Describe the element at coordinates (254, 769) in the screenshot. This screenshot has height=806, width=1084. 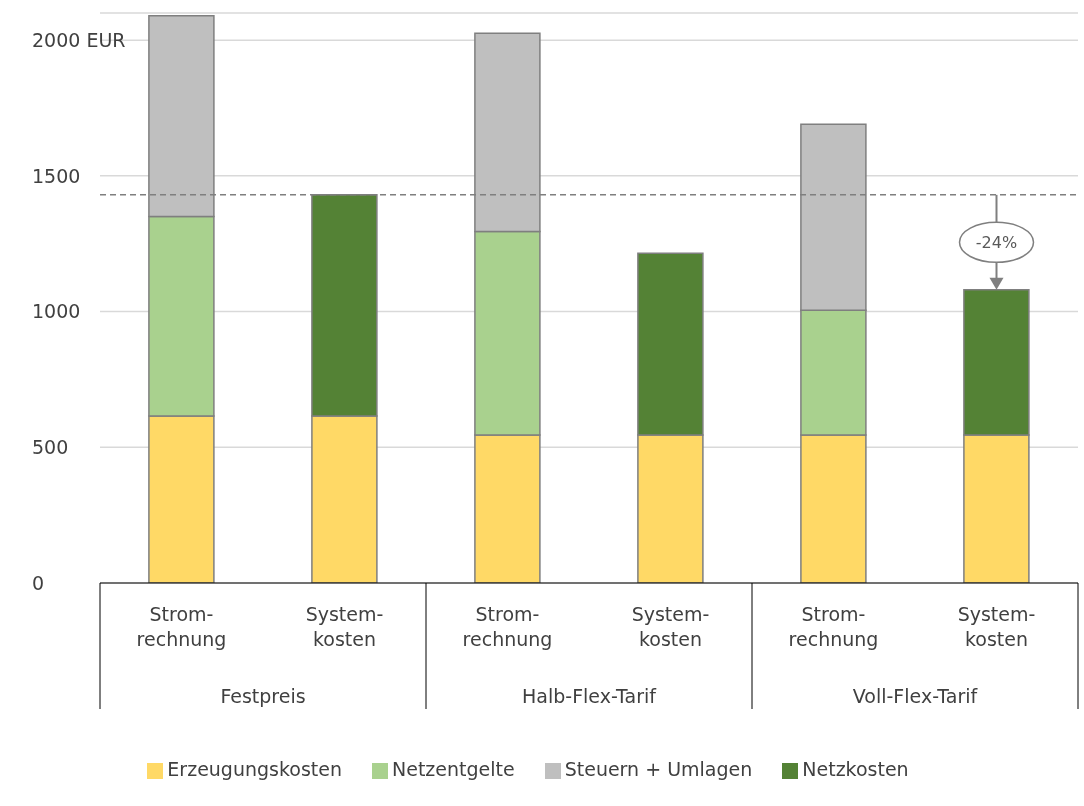
I see `legend-label: Erzeugungskosten` at that location.